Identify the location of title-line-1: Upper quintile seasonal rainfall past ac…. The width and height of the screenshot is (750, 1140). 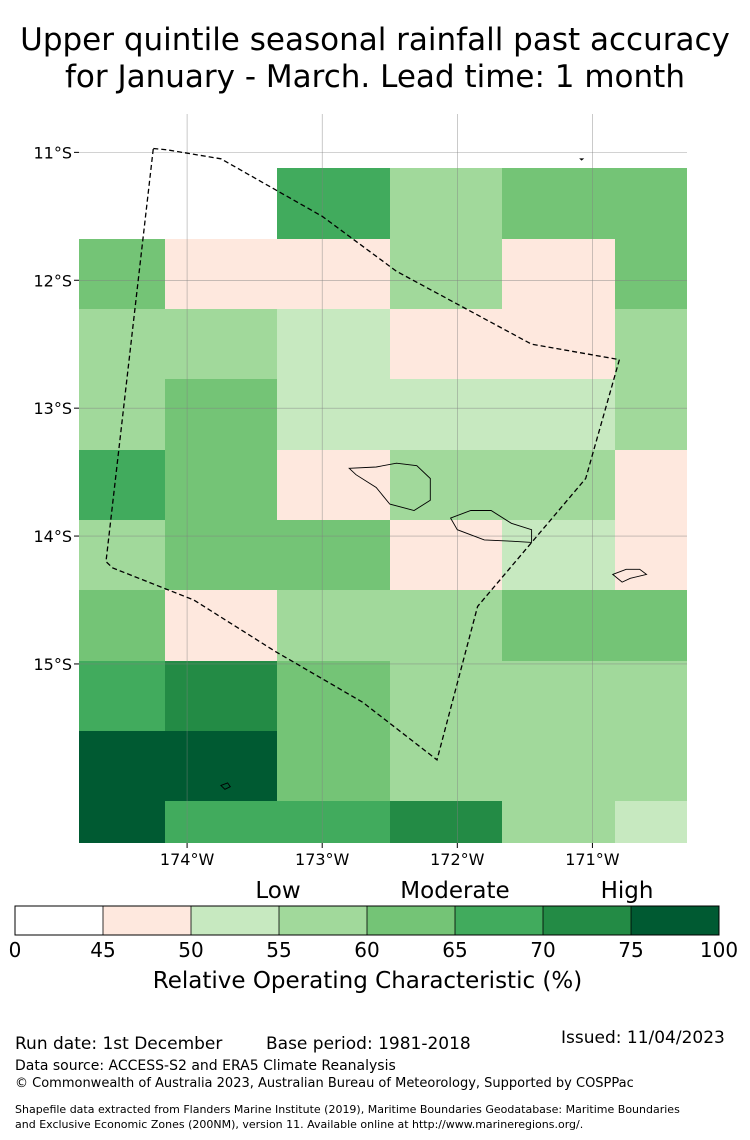
(375, 40).